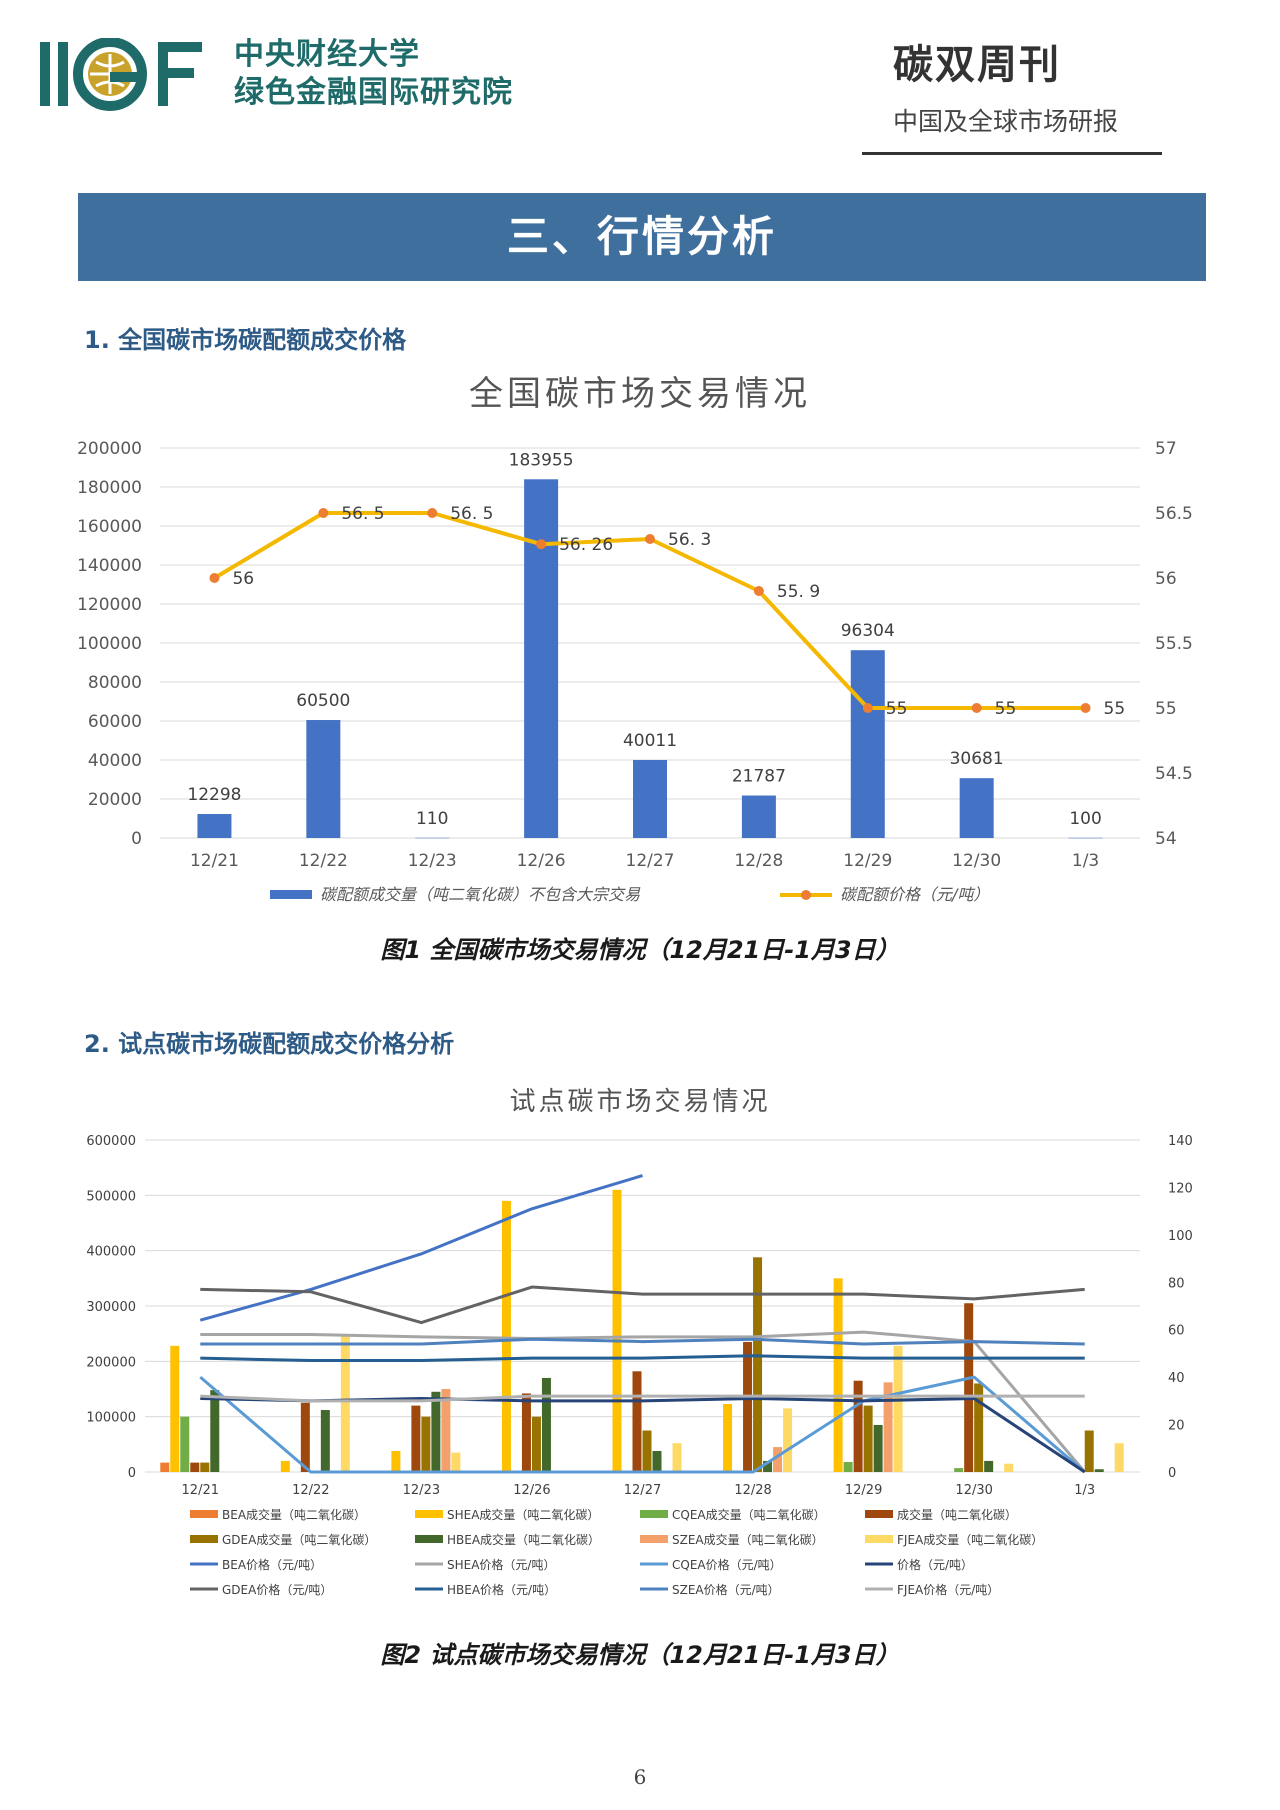  I want to click on chart2-legend-label: BEA价格（元/吨）, so click(272, 1564).